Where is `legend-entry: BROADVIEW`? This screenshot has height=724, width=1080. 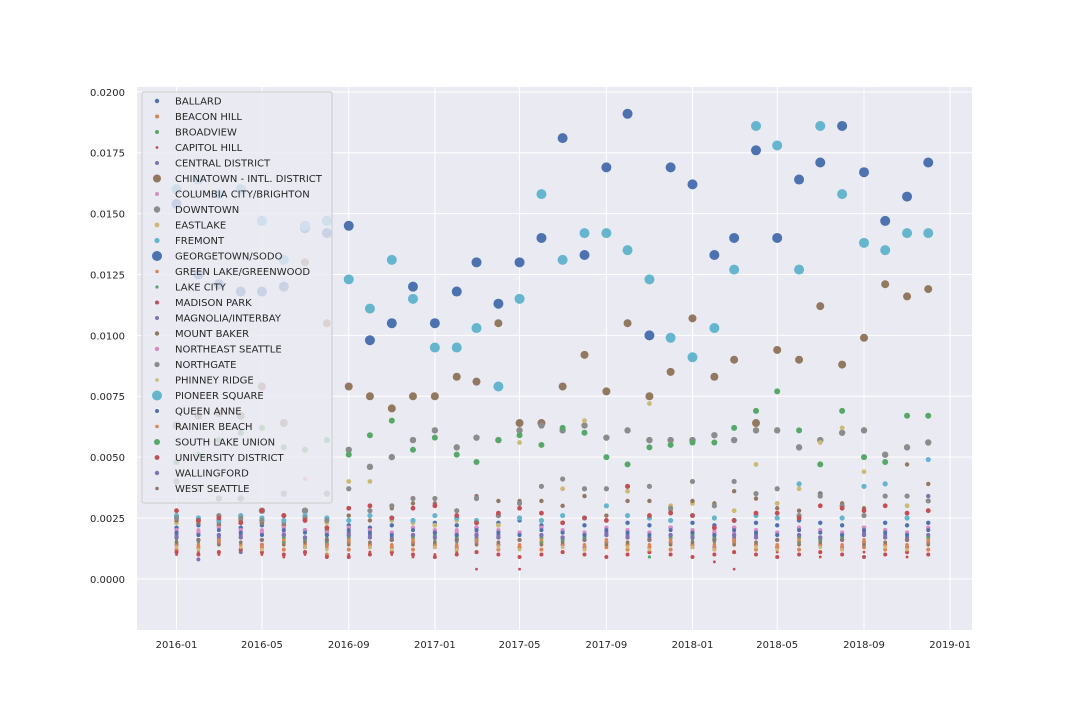
legend-entry: BROADVIEW is located at coordinates (196, 133).